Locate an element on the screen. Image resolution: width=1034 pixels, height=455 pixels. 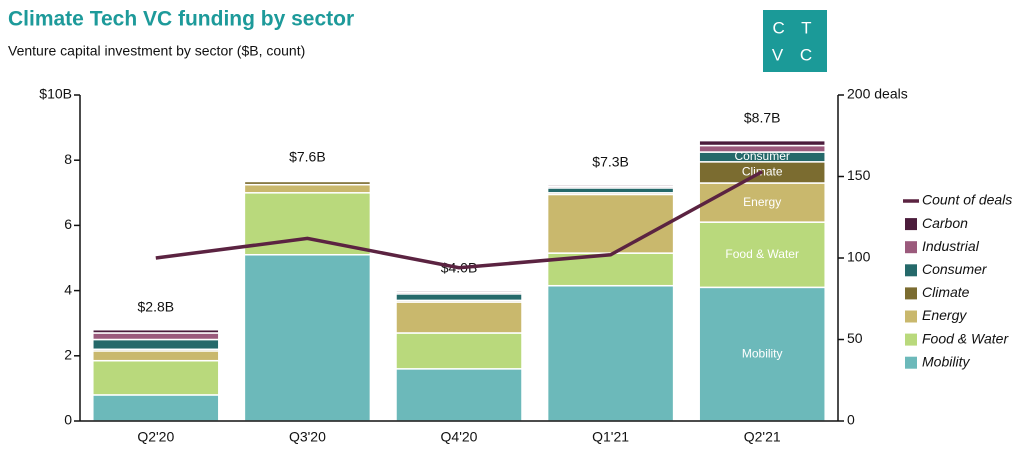
logo-text: C T is located at coordinates (794, 27).